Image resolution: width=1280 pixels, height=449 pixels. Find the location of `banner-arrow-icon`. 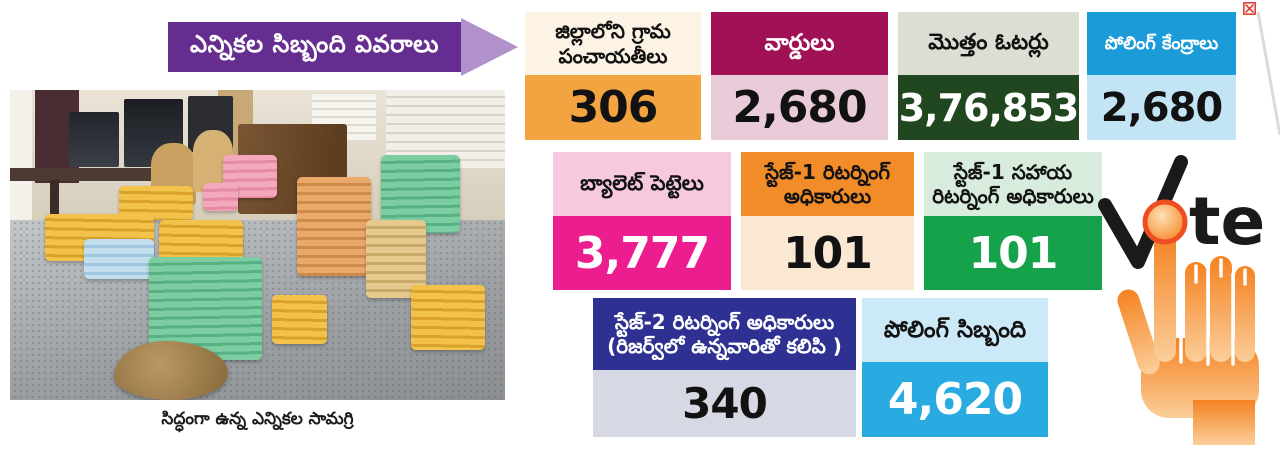

banner-arrow-icon is located at coordinates (489, 47).